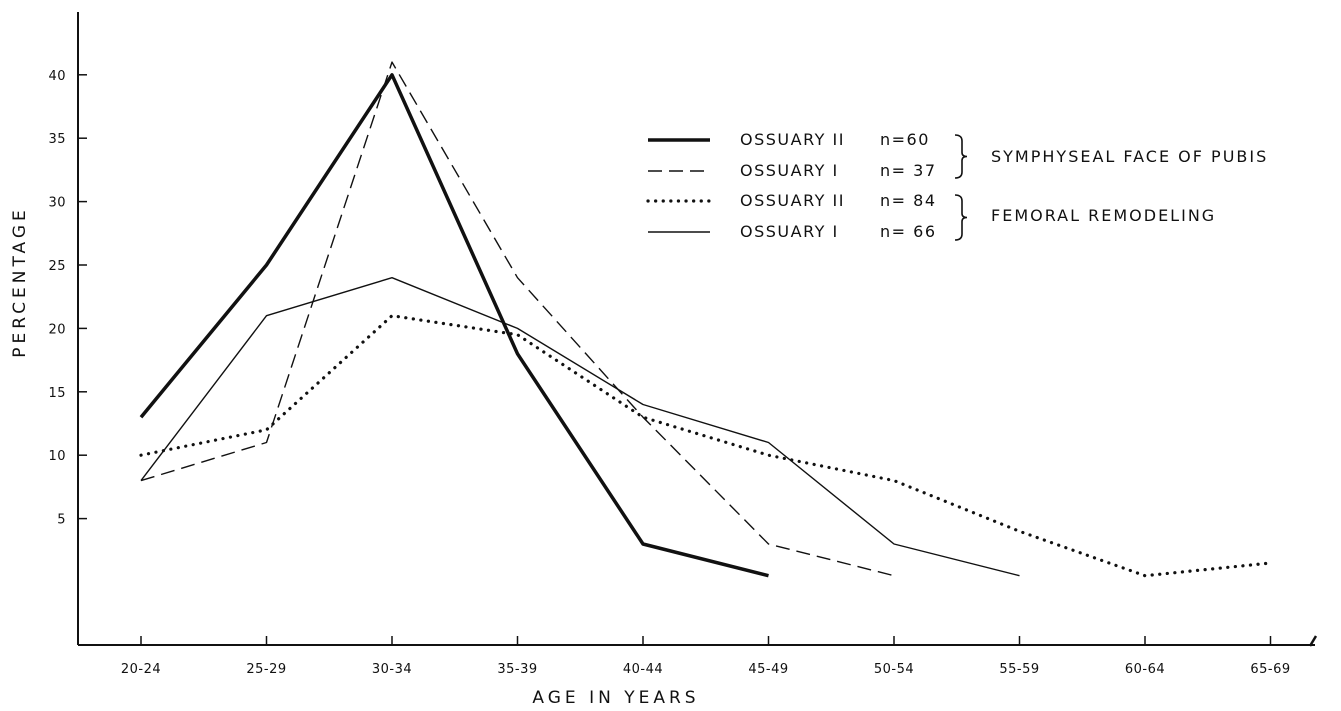 The image size is (1341, 711). I want to click on x-tick-label: 60-64, so click(1145, 669).